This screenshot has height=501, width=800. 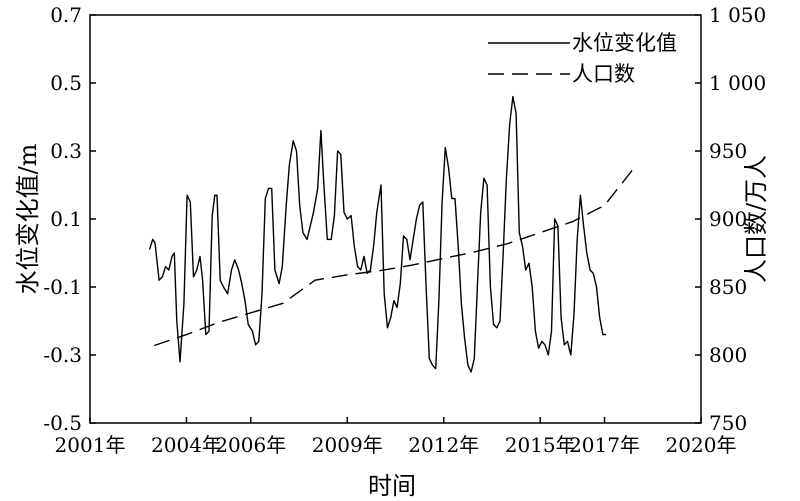 What do you see at coordinates (90, 445) in the screenshot?
I see `x-tick-label: 2001年` at bounding box center [90, 445].